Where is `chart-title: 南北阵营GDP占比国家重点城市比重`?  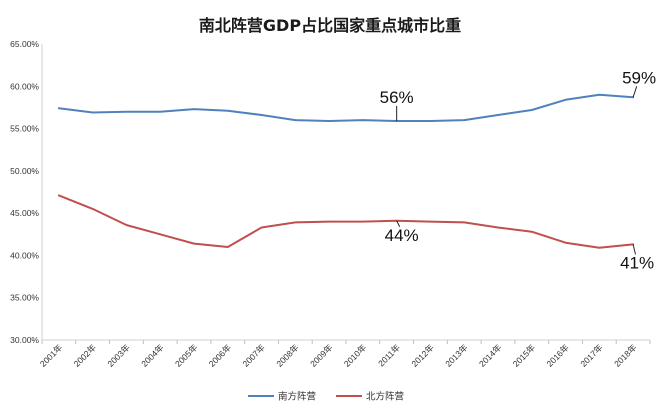 chart-title: 南北阵营GDP占比国家重点城市比重 is located at coordinates (330, 25).